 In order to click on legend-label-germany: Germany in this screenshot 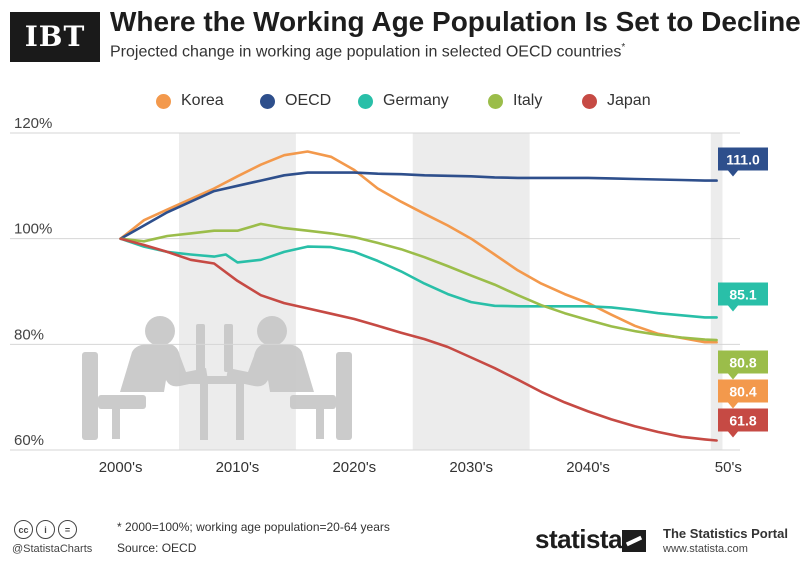, I will do `click(416, 100)`.